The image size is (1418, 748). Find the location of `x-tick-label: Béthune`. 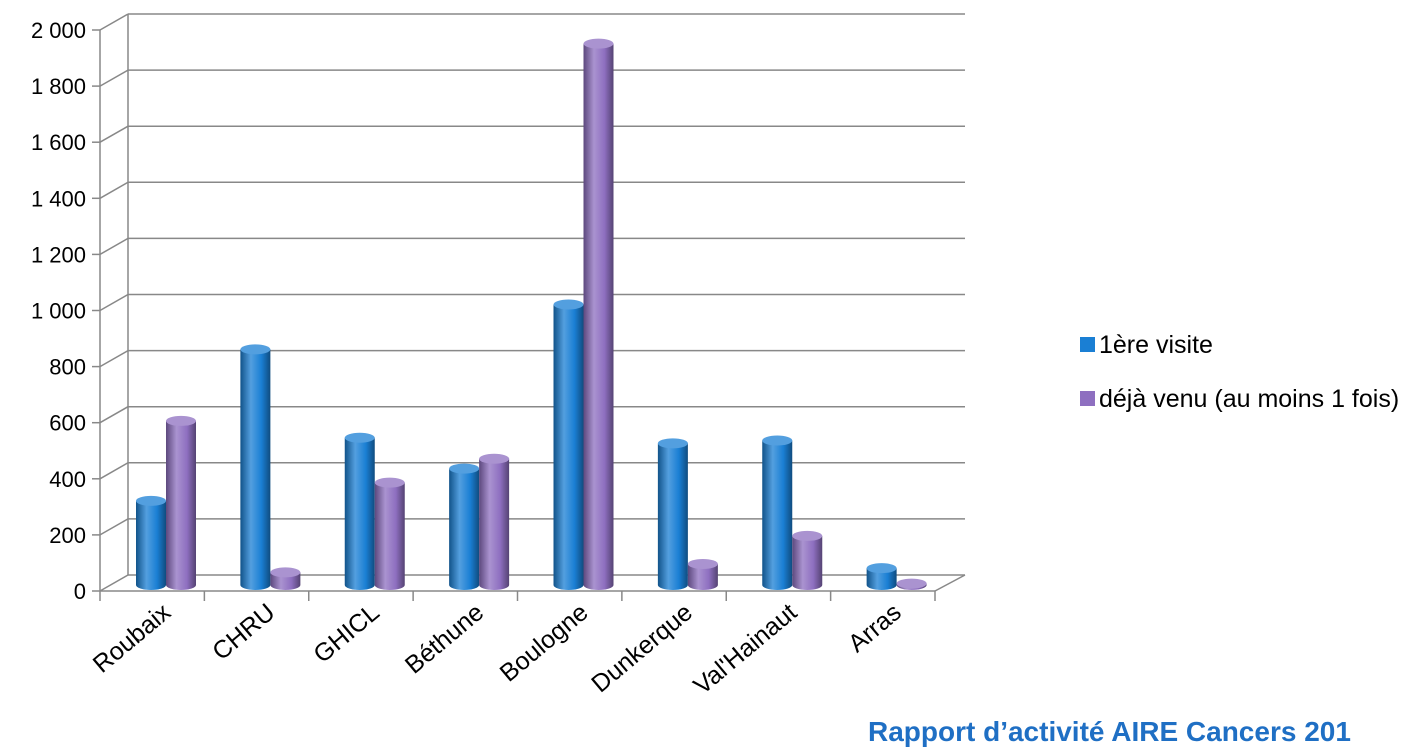

x-tick-label: Béthune is located at coordinates (444, 638).